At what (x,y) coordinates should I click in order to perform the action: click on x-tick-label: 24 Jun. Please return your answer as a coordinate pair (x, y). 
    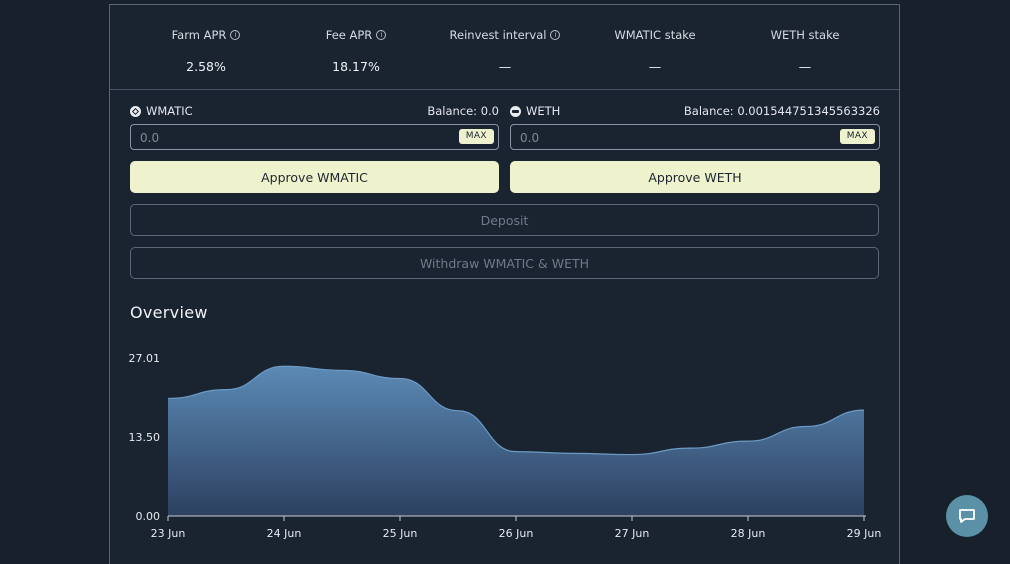
    Looking at the image, I should click on (284, 533).